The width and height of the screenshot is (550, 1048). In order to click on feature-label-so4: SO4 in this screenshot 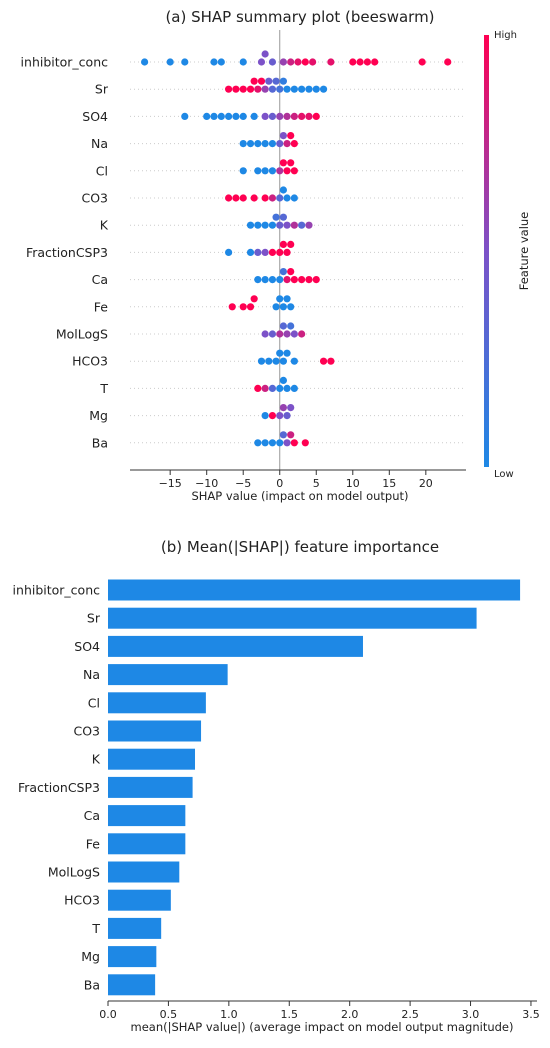, I will do `click(95, 116)`.